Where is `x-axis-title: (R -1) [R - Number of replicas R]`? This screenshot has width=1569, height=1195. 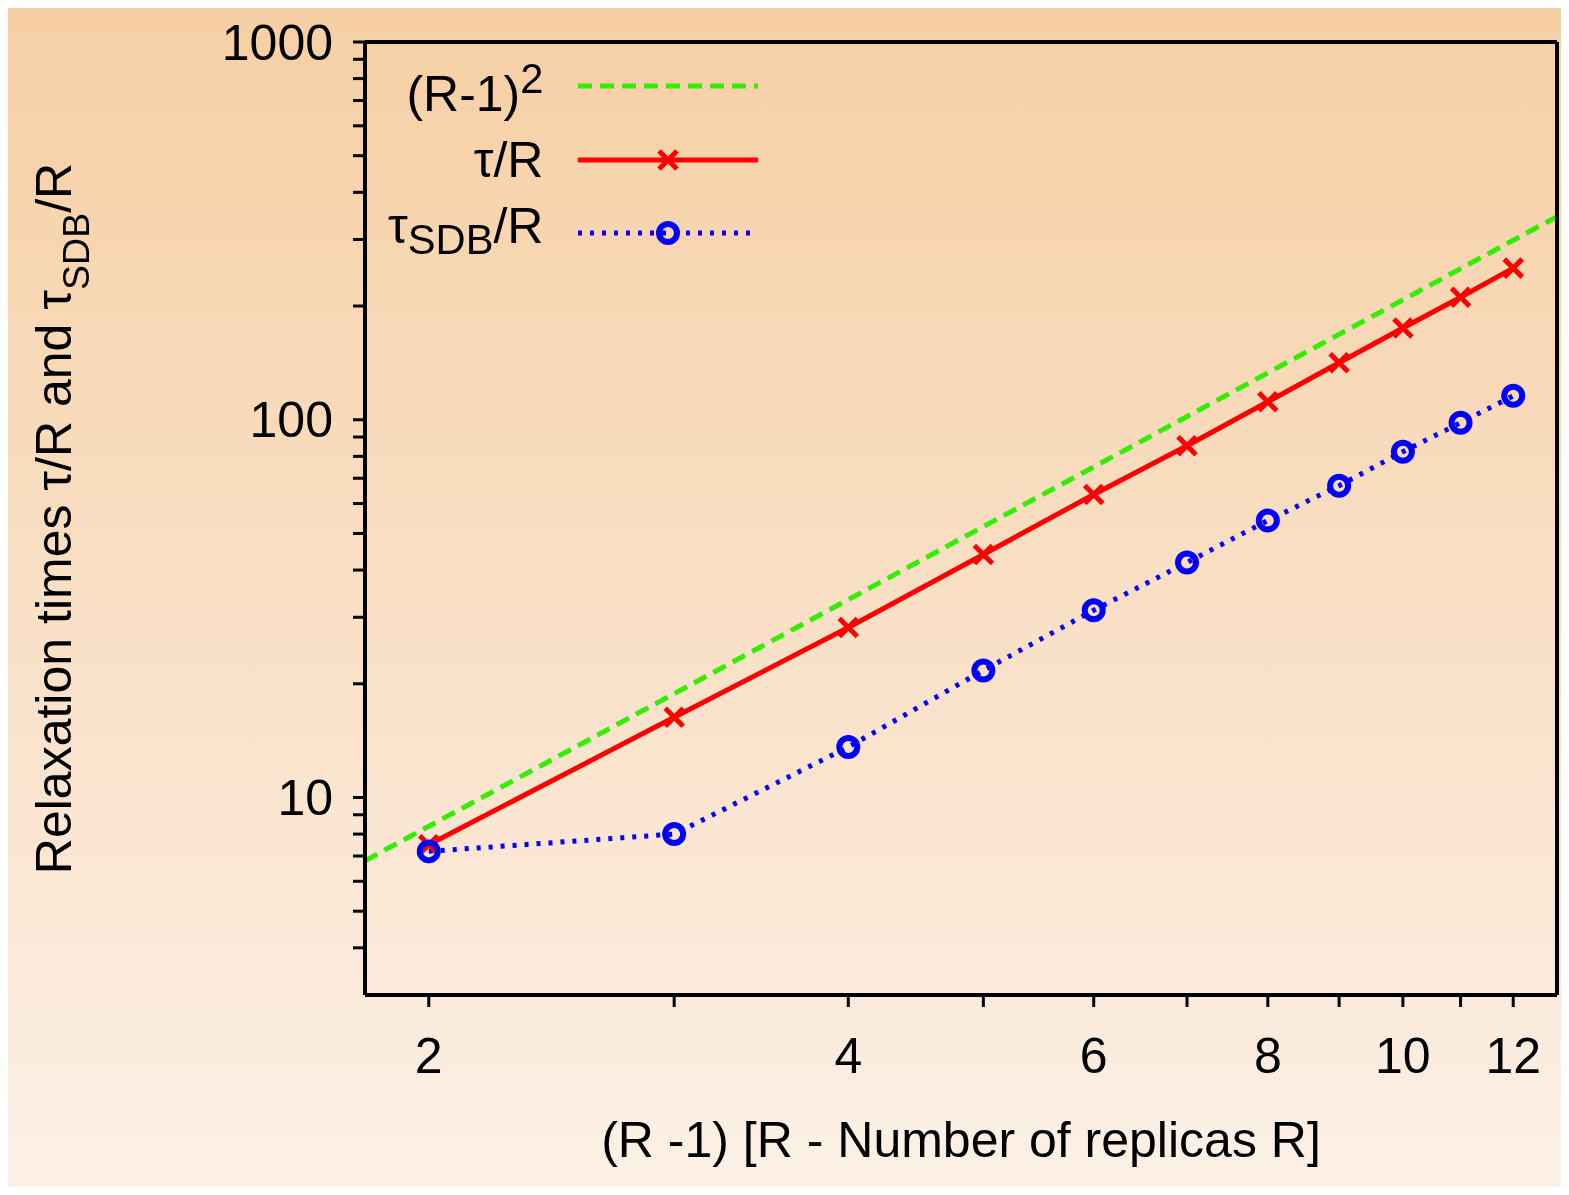
x-axis-title: (R -1) [R - Number of replicas R] is located at coordinates (961, 1140).